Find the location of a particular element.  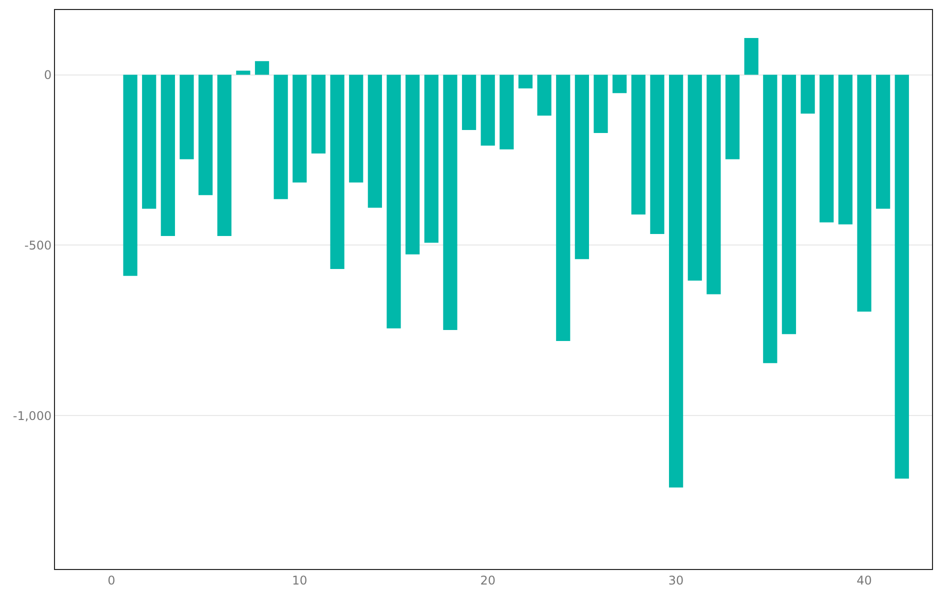

x-tick-label: 40 is located at coordinates (864, 580).